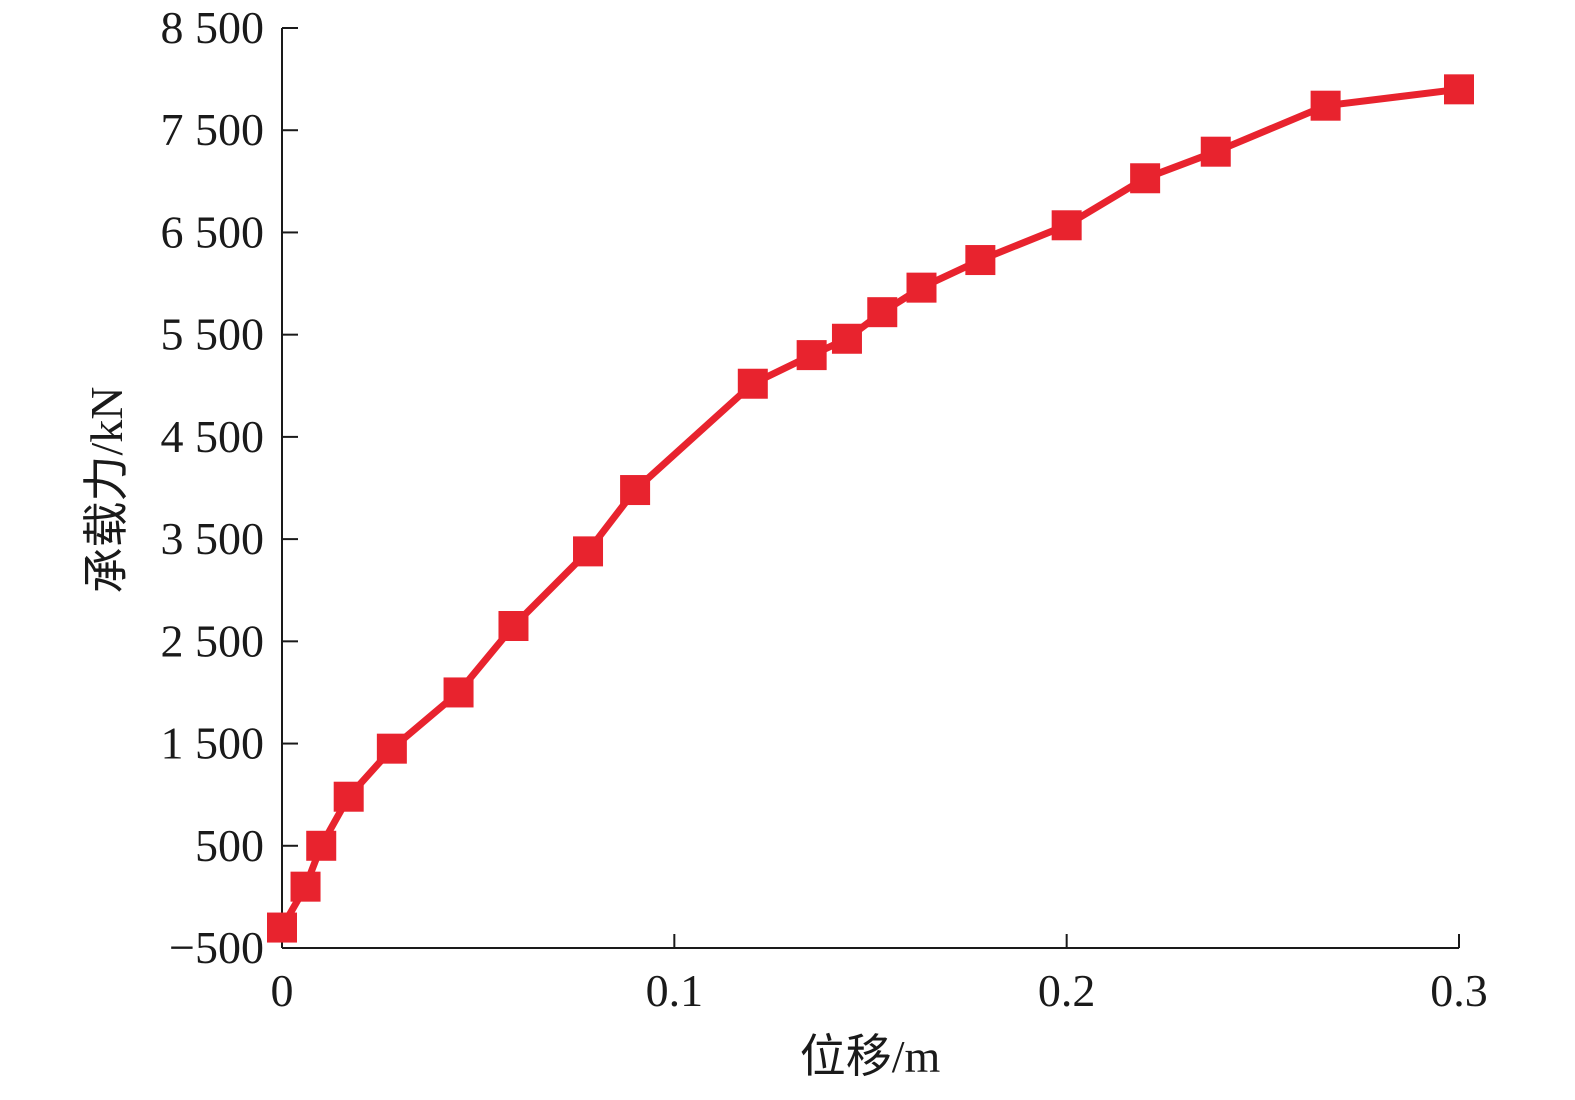 The height and width of the screenshot is (1100, 1575). What do you see at coordinates (213, 743) in the screenshot?
I see `y-tick-label: 1 500` at bounding box center [213, 743].